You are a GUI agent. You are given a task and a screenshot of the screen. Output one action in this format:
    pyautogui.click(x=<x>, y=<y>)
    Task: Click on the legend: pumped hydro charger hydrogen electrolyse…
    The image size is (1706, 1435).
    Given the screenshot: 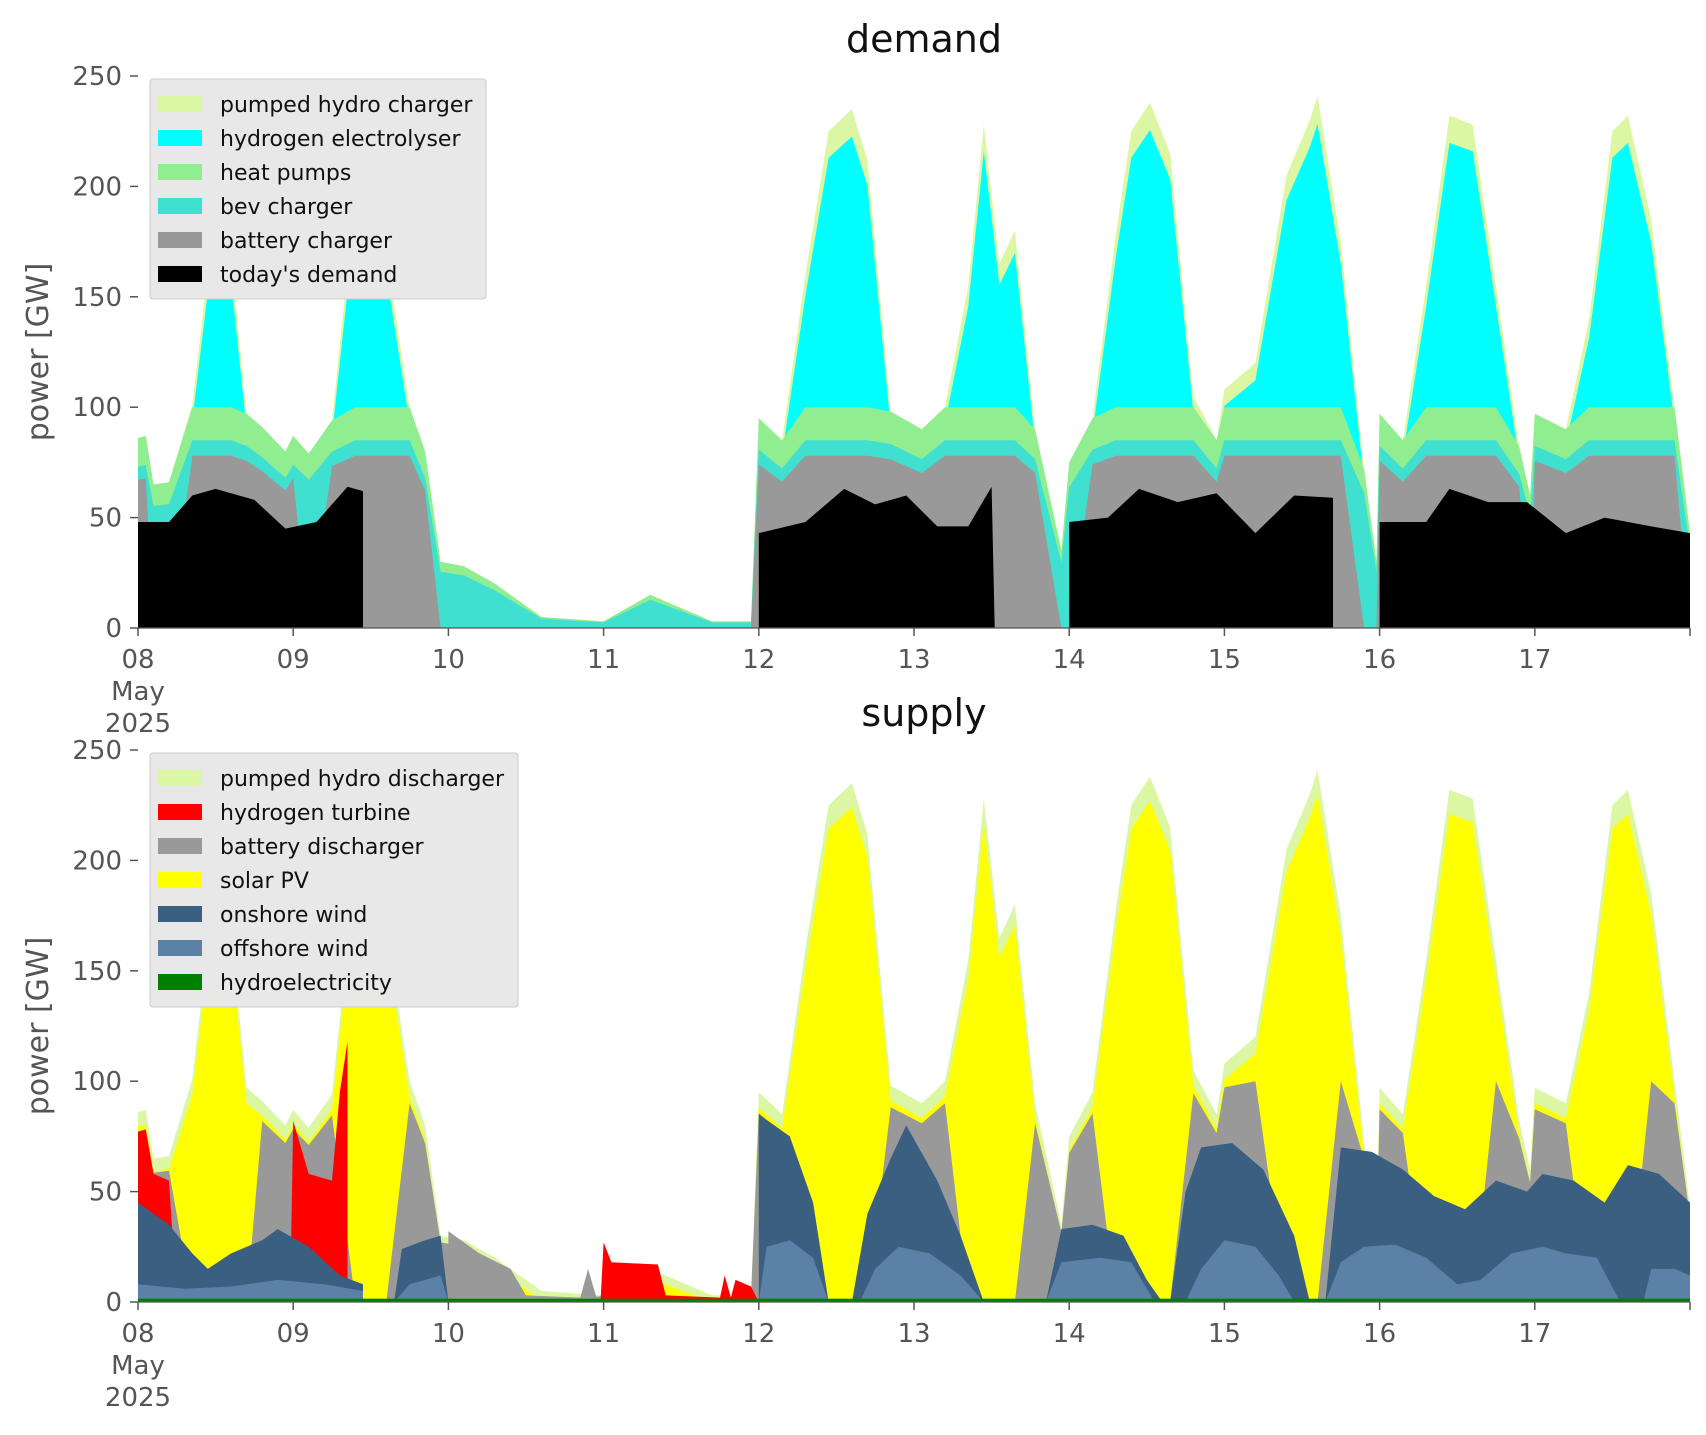 What is the action you would take?
    pyautogui.click(x=318, y=189)
    